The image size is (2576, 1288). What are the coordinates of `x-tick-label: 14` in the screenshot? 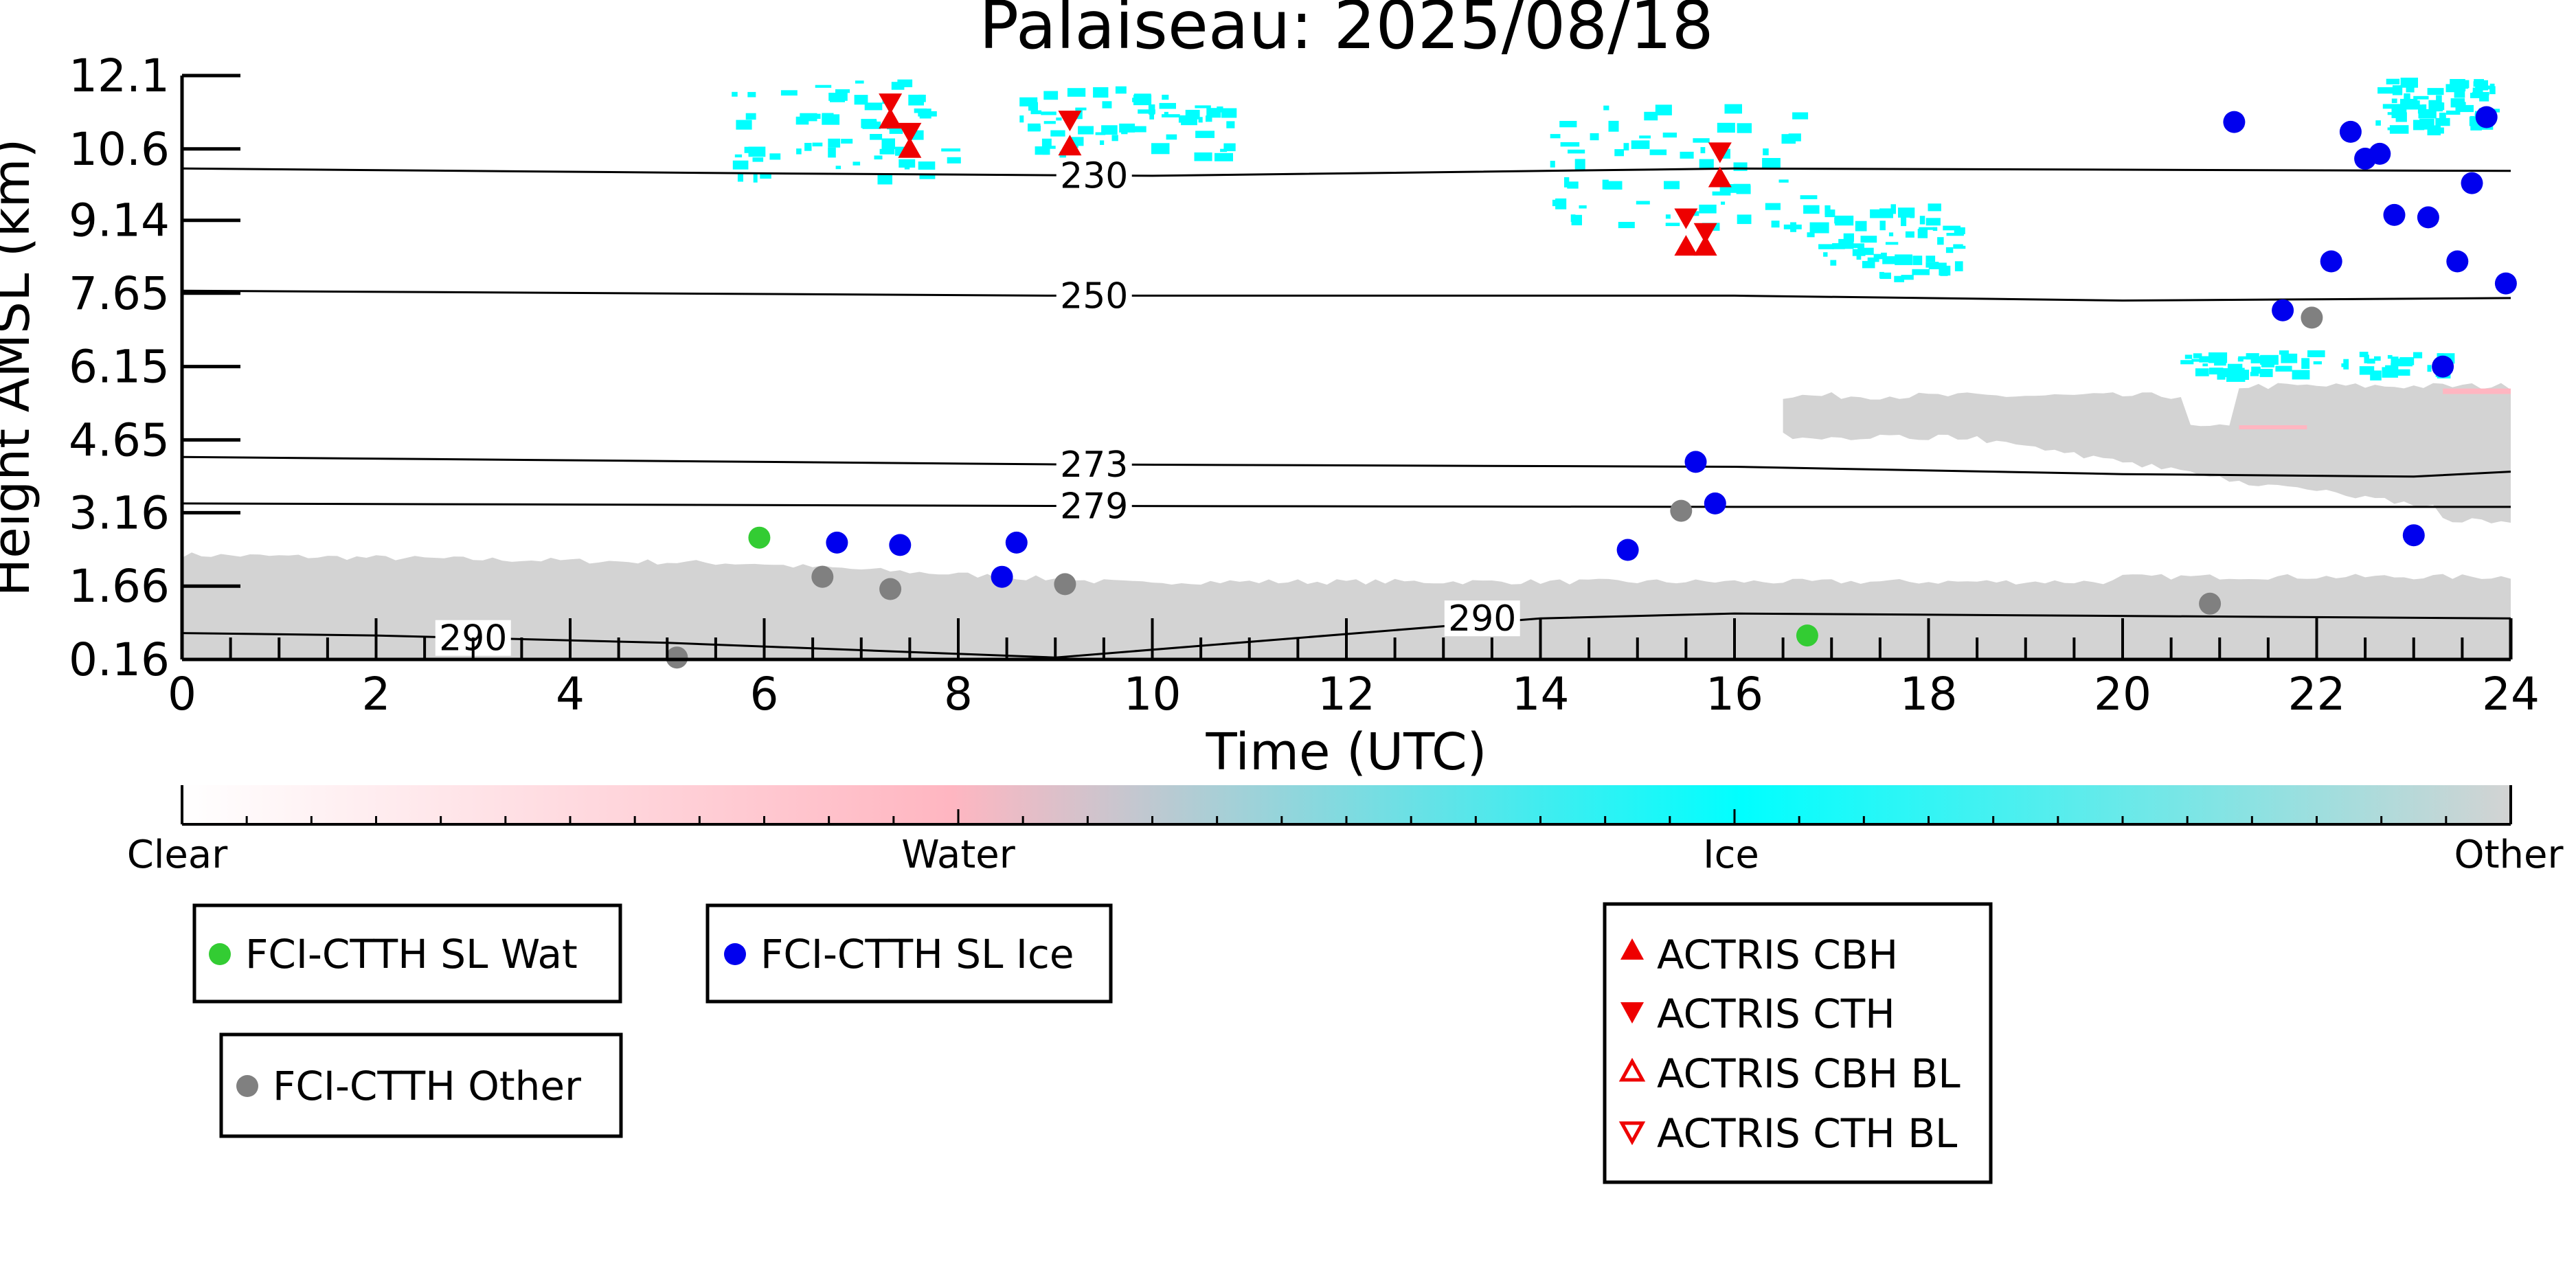 It's located at (1541, 694).